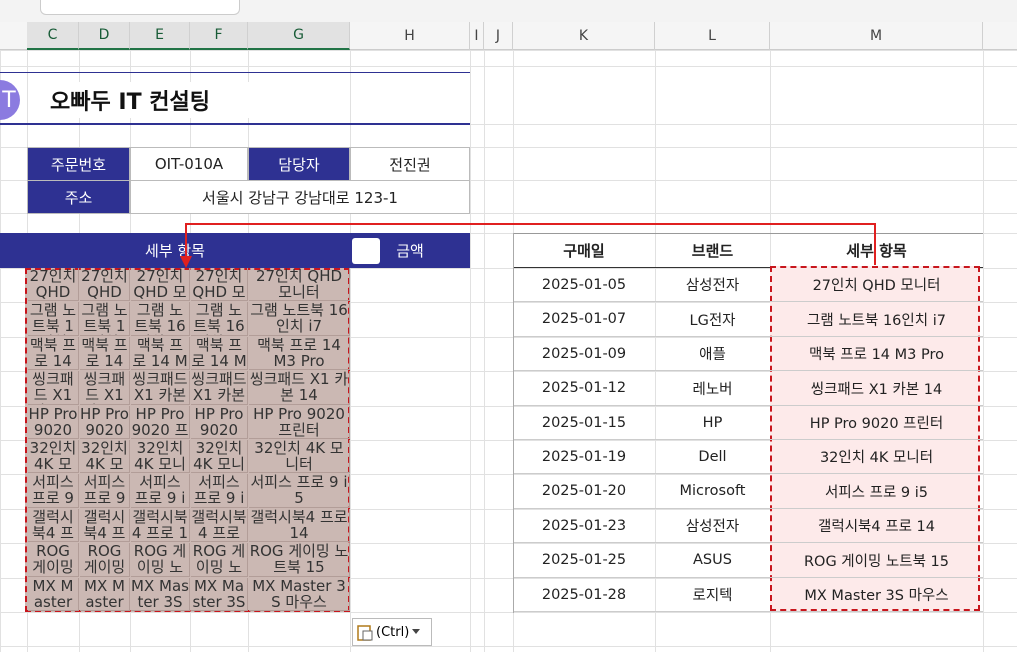 Image resolution: width=1017 pixels, height=652 pixels. What do you see at coordinates (219, 36) in the screenshot?
I see `column-header: F` at bounding box center [219, 36].